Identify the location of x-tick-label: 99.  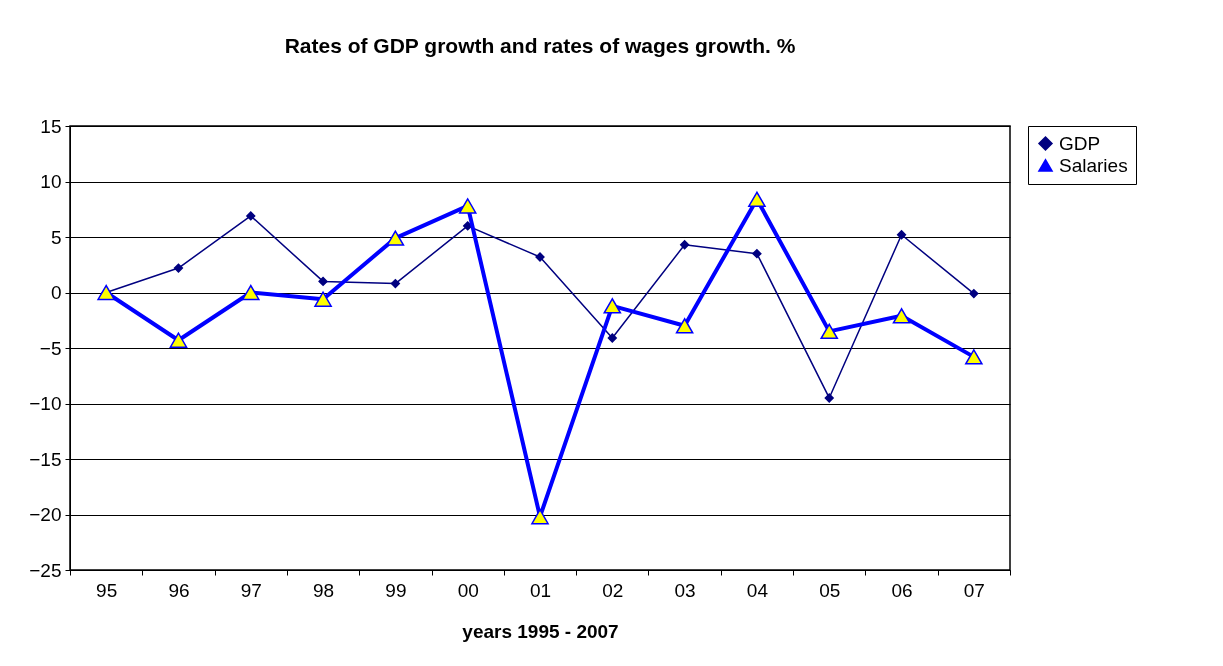
(396, 590).